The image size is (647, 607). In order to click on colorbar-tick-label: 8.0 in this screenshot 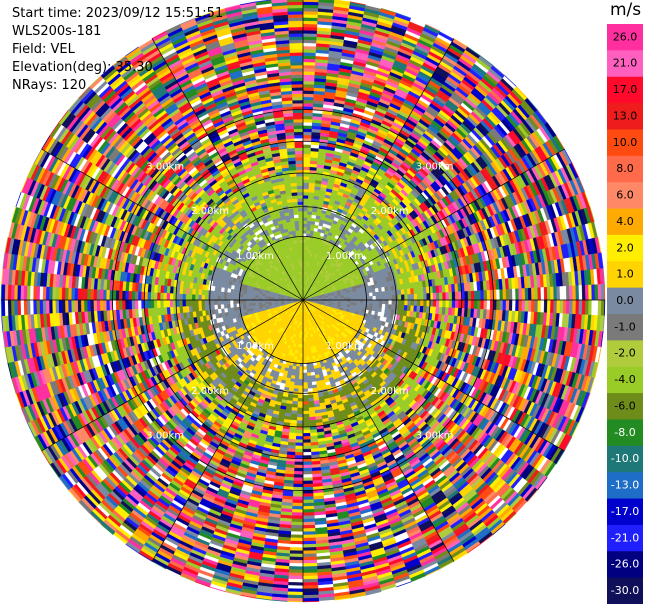, I will do `click(625, 168)`.